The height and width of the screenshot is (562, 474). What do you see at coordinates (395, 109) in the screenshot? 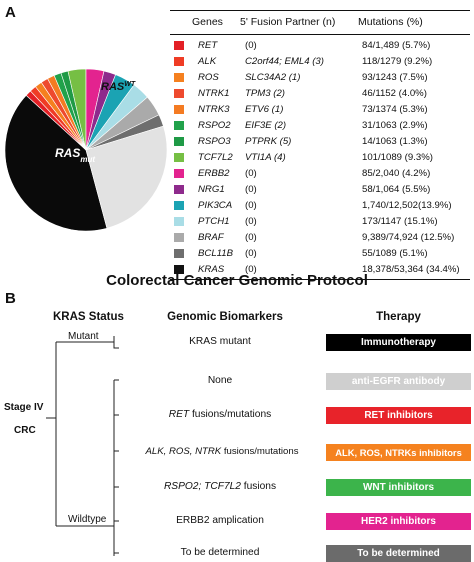
I see `mutation-frequency: 73/1374 (5.3%)` at bounding box center [395, 109].